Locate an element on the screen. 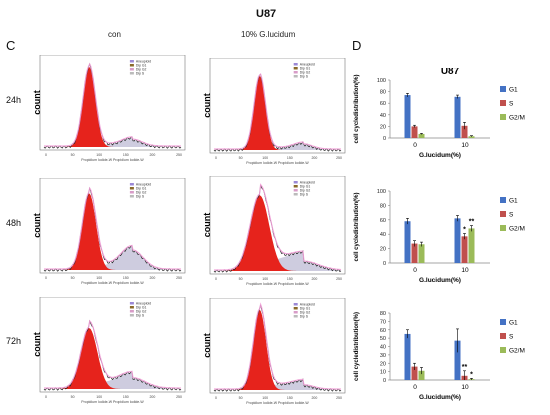 This screenshot has height=415, width=550. flow-xtick: 250 is located at coordinates (339, 158).